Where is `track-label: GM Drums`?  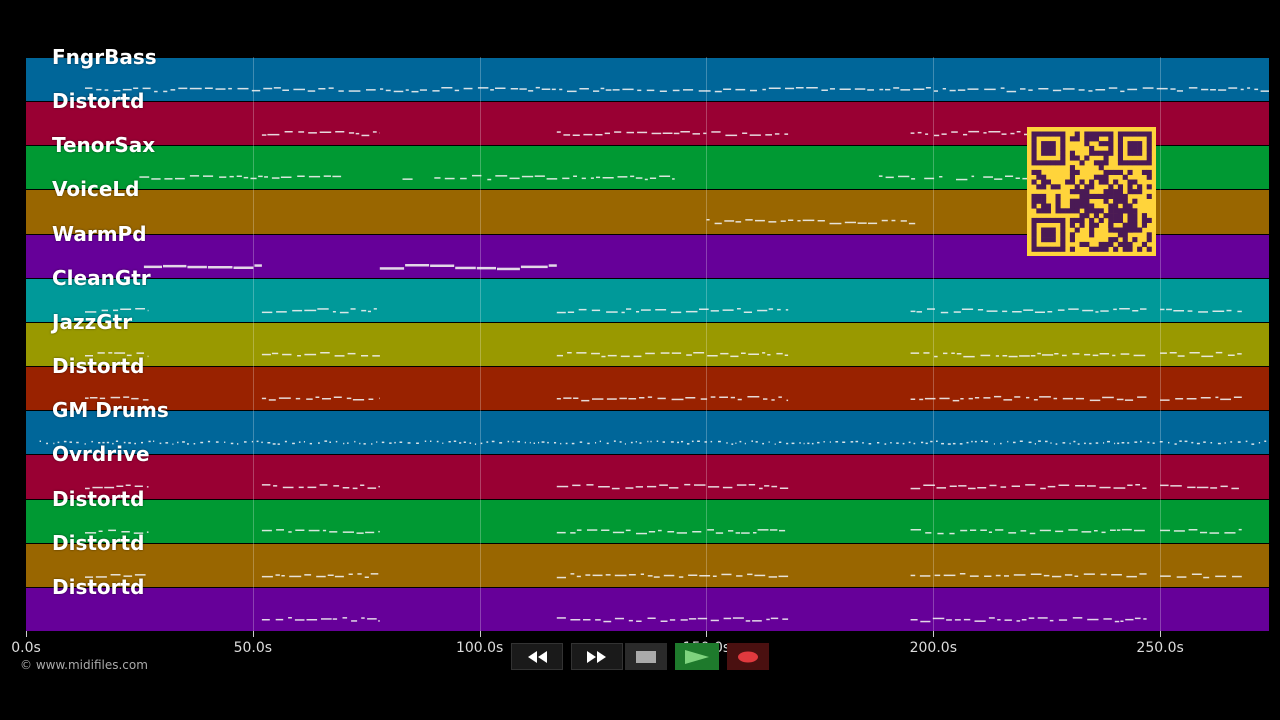 track-label: GM Drums is located at coordinates (110, 410).